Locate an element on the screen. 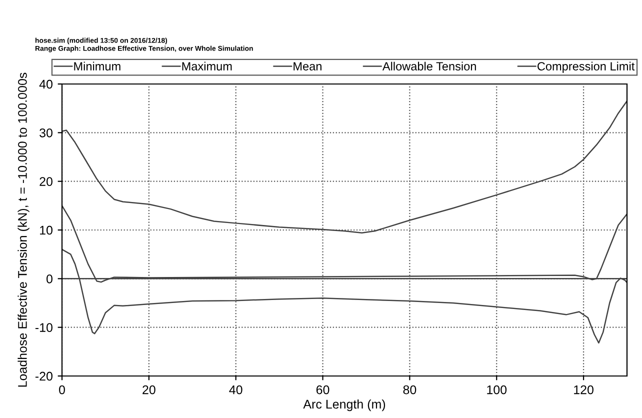 The width and height of the screenshot is (642, 418). y-tick-label: 40 is located at coordinates (45, 84).